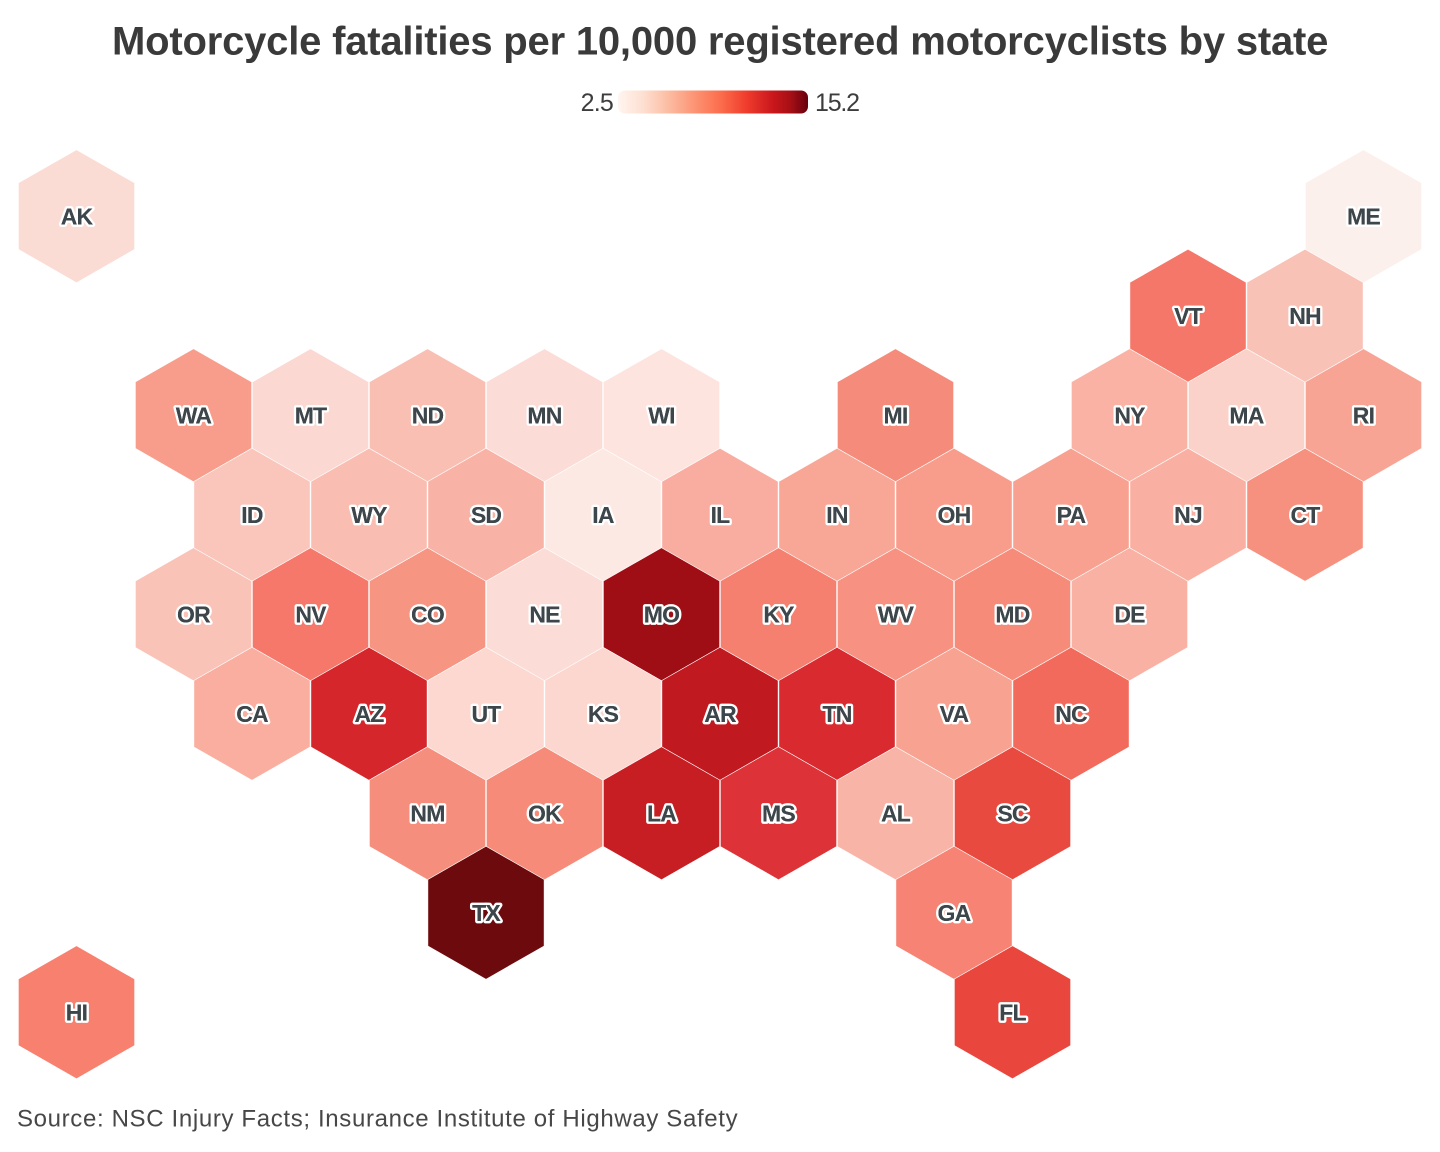 The width and height of the screenshot is (1440, 1152). What do you see at coordinates (1246, 415) in the screenshot?
I see `svg-text: MA` at bounding box center [1246, 415].